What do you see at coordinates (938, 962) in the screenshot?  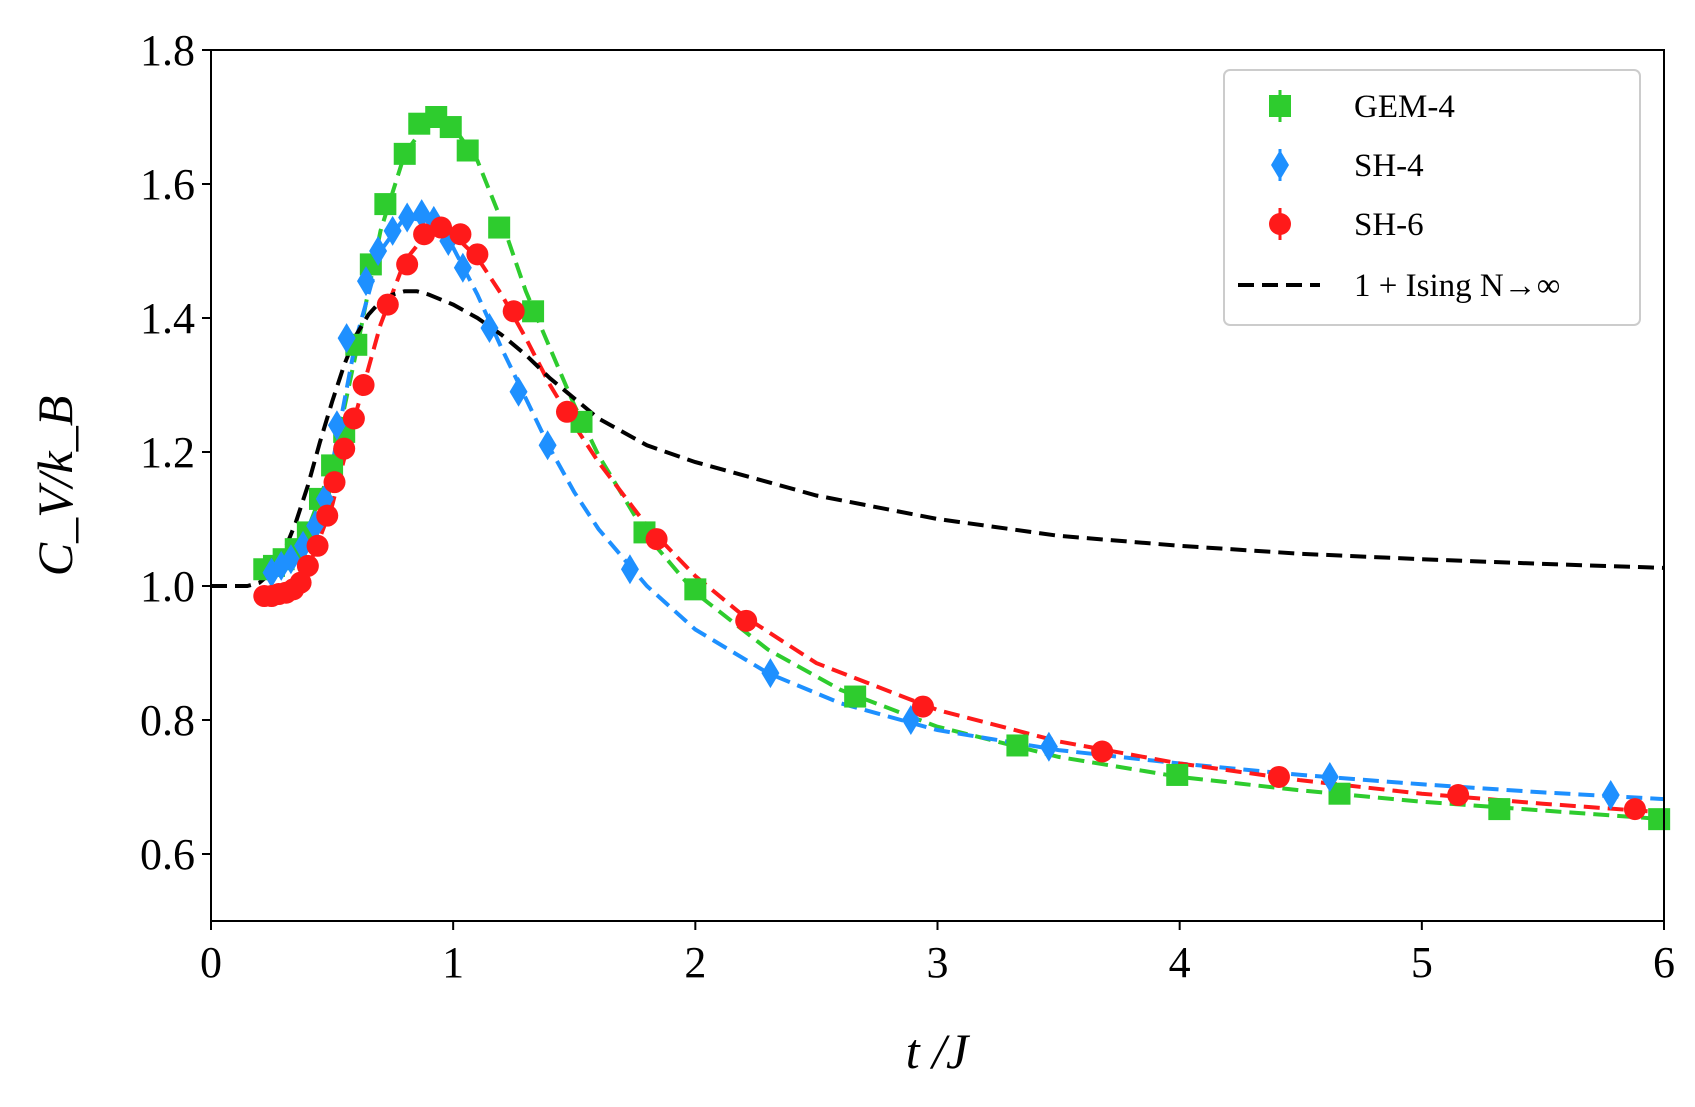 I see `x-tick-label: 3` at bounding box center [938, 962].